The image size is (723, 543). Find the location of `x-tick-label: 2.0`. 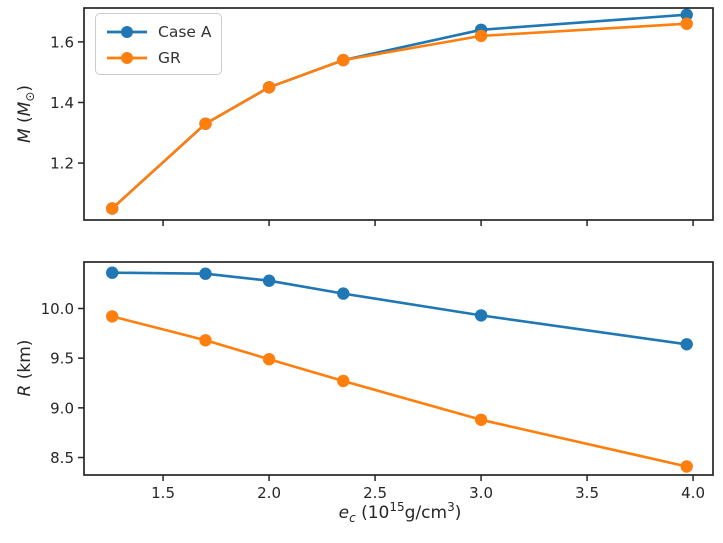

x-tick-label: 2.0 is located at coordinates (269, 493).